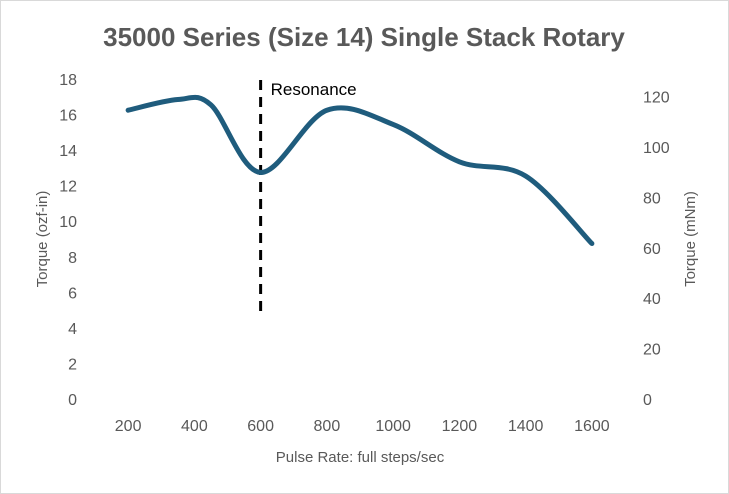  What do you see at coordinates (68, 116) in the screenshot?
I see `y-tick-label: 16` at bounding box center [68, 116].